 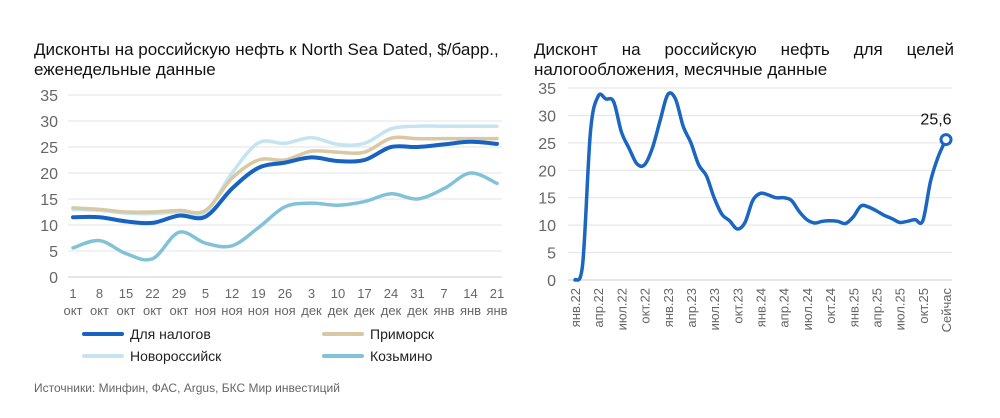 I want to click on legend-label: Для налогов, so click(x=170, y=334).